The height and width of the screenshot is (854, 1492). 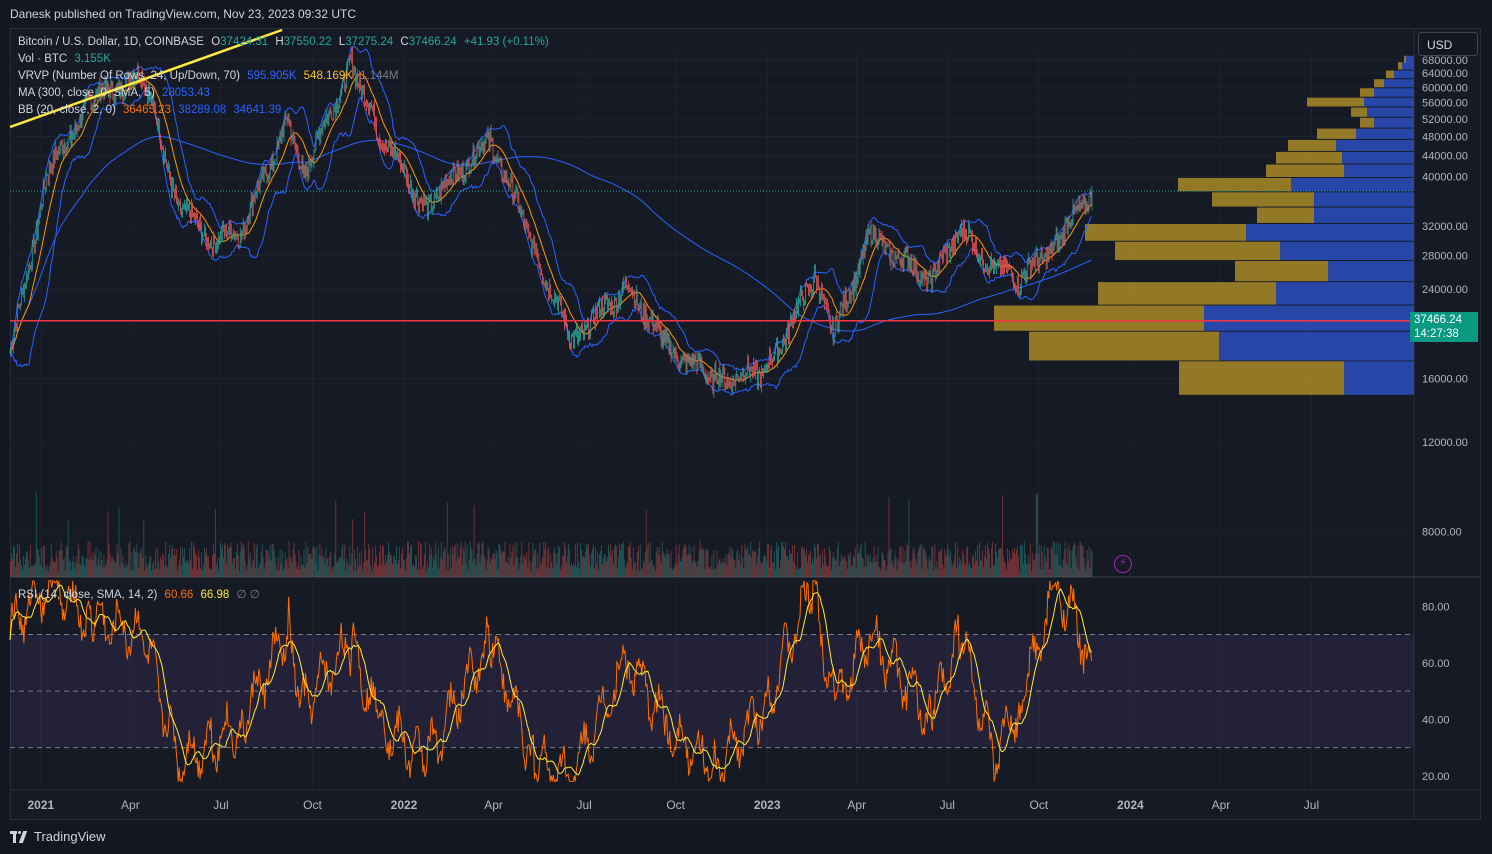 I want to click on time-tick-label: 2022, so click(x=404, y=805).